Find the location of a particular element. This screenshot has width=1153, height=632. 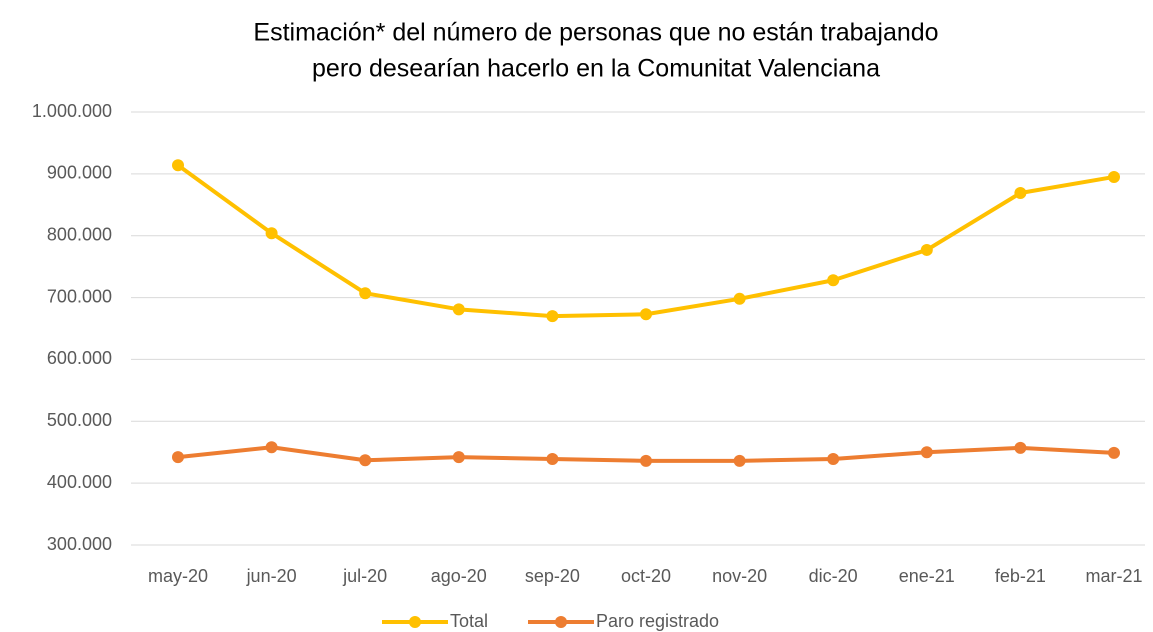

x-tick-label: sep-20 is located at coordinates (552, 576).